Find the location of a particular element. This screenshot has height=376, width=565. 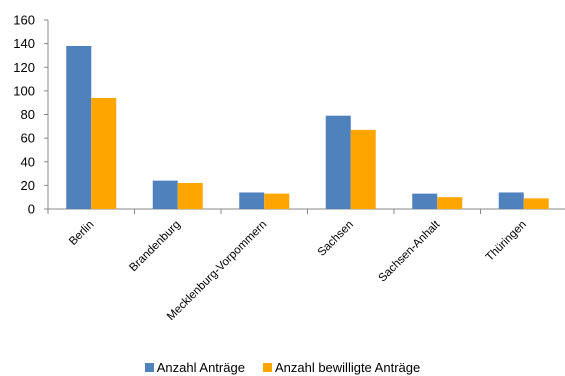

y-tick-label: 40 is located at coordinates (28, 161).